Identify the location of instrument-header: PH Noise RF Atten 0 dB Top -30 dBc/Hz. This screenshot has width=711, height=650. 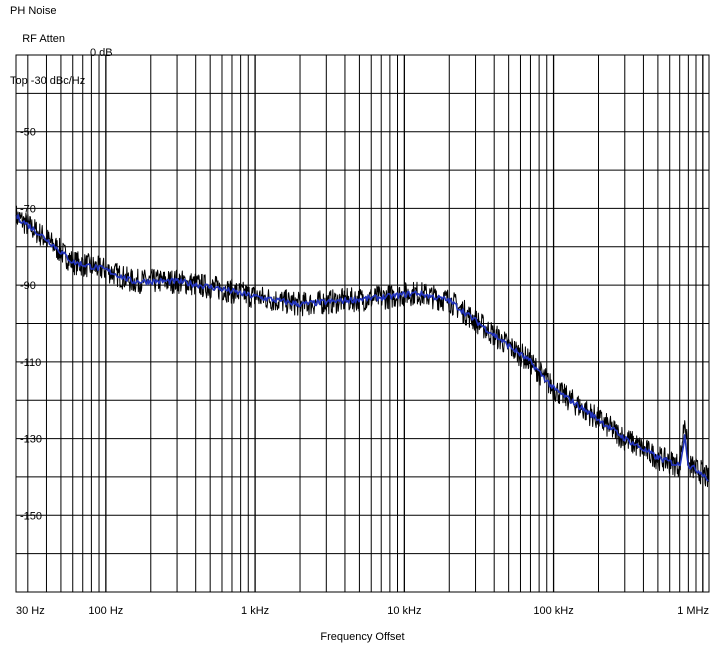
(61, 46).